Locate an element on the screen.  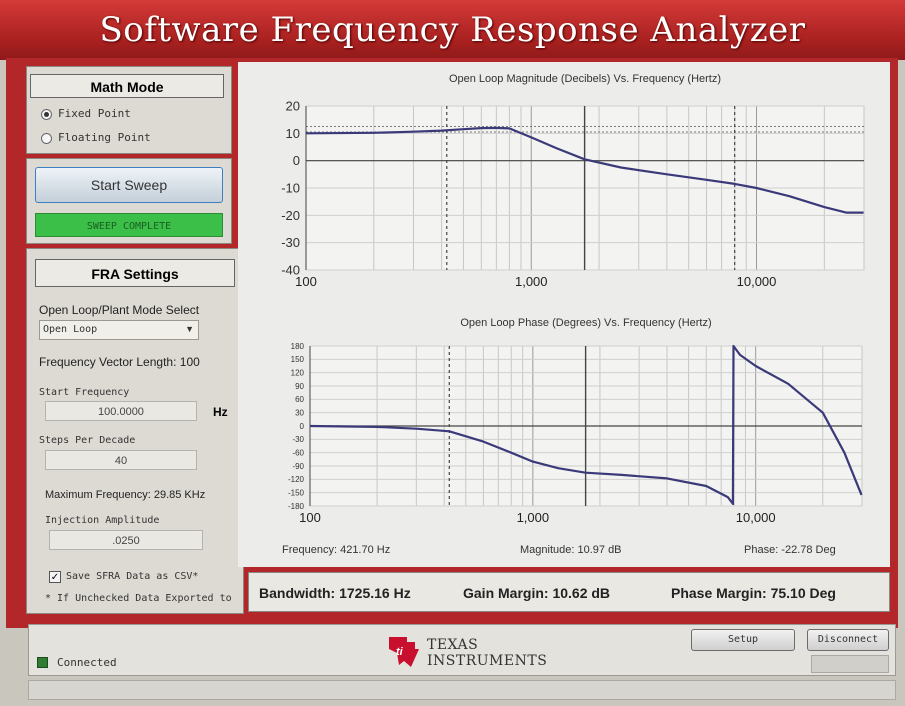
phase-ytick-label: 30 is located at coordinates (299, 412).